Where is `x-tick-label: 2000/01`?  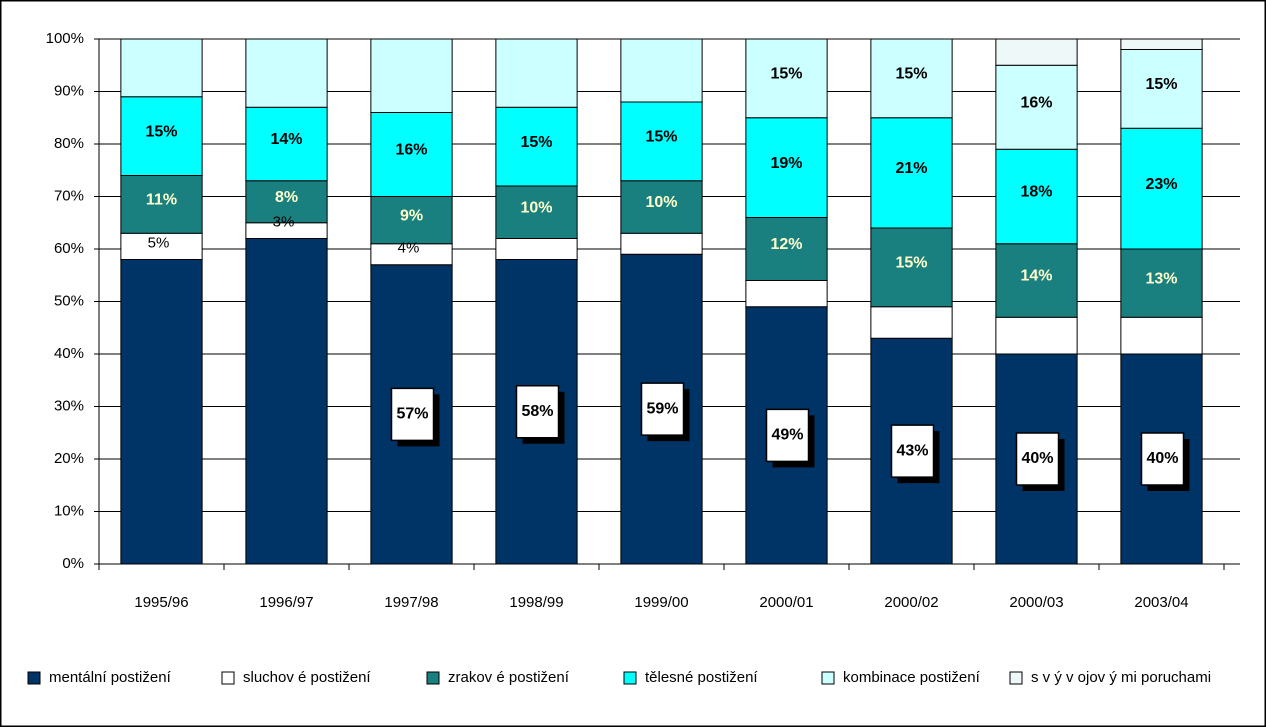
x-tick-label: 2000/01 is located at coordinates (786, 602).